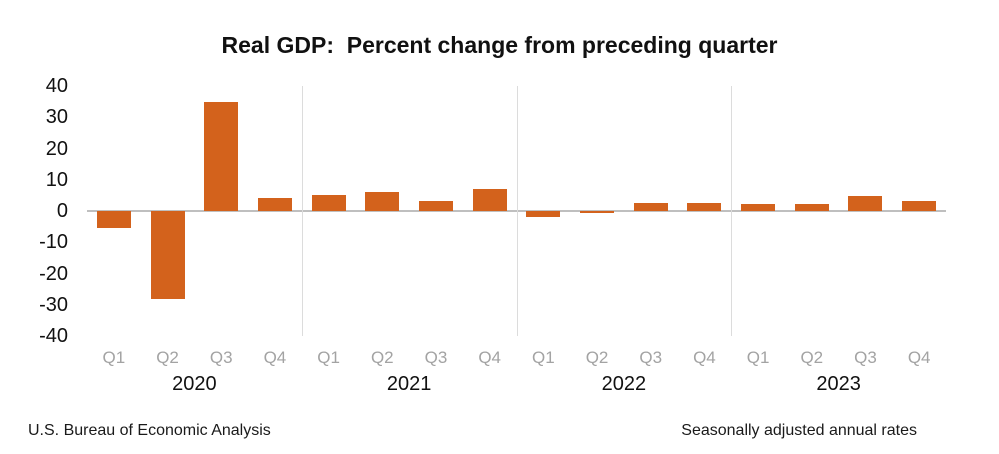 Image resolution: width=999 pixels, height=454 pixels. Describe the element at coordinates (53, 273) in the screenshot. I see `y-axis-tick-label: -20` at that location.